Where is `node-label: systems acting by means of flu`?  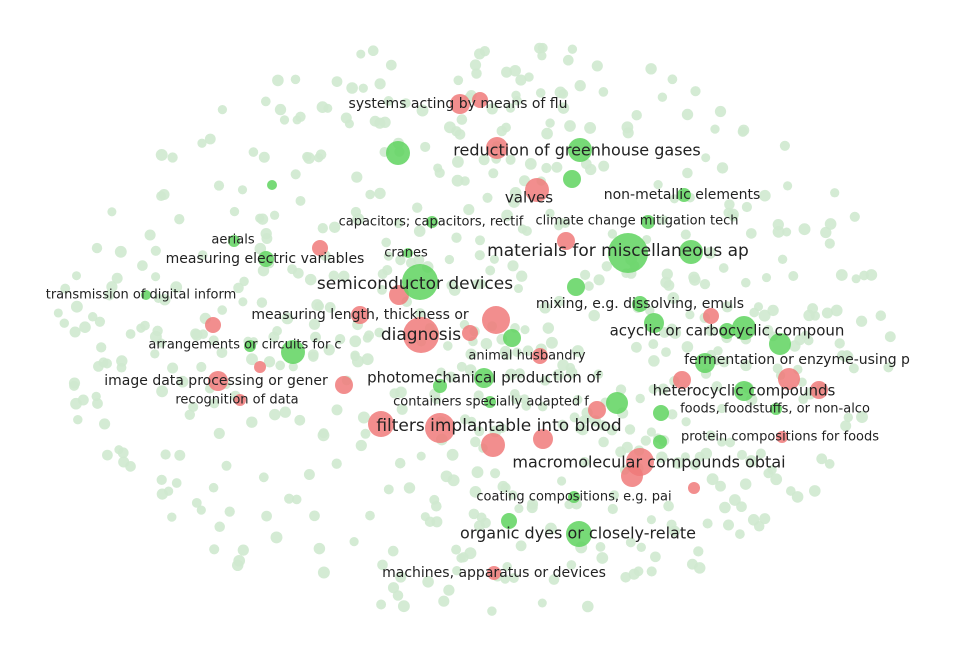
node-label: systems acting by means of flu is located at coordinates (458, 104).